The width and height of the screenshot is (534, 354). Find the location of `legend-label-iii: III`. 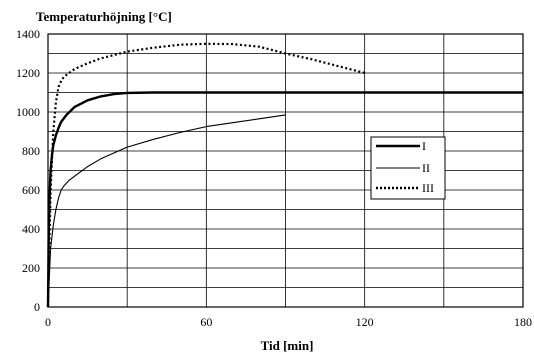

legend-label-iii: III is located at coordinates (428, 188).